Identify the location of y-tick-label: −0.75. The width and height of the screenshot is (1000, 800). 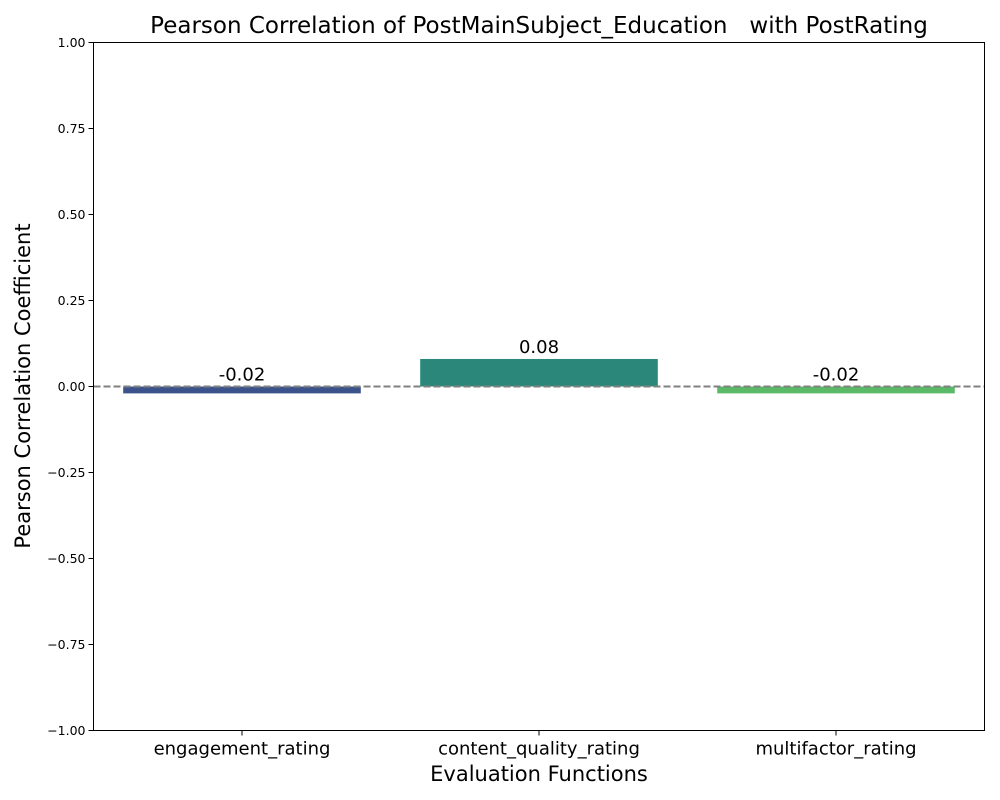
(66, 644).